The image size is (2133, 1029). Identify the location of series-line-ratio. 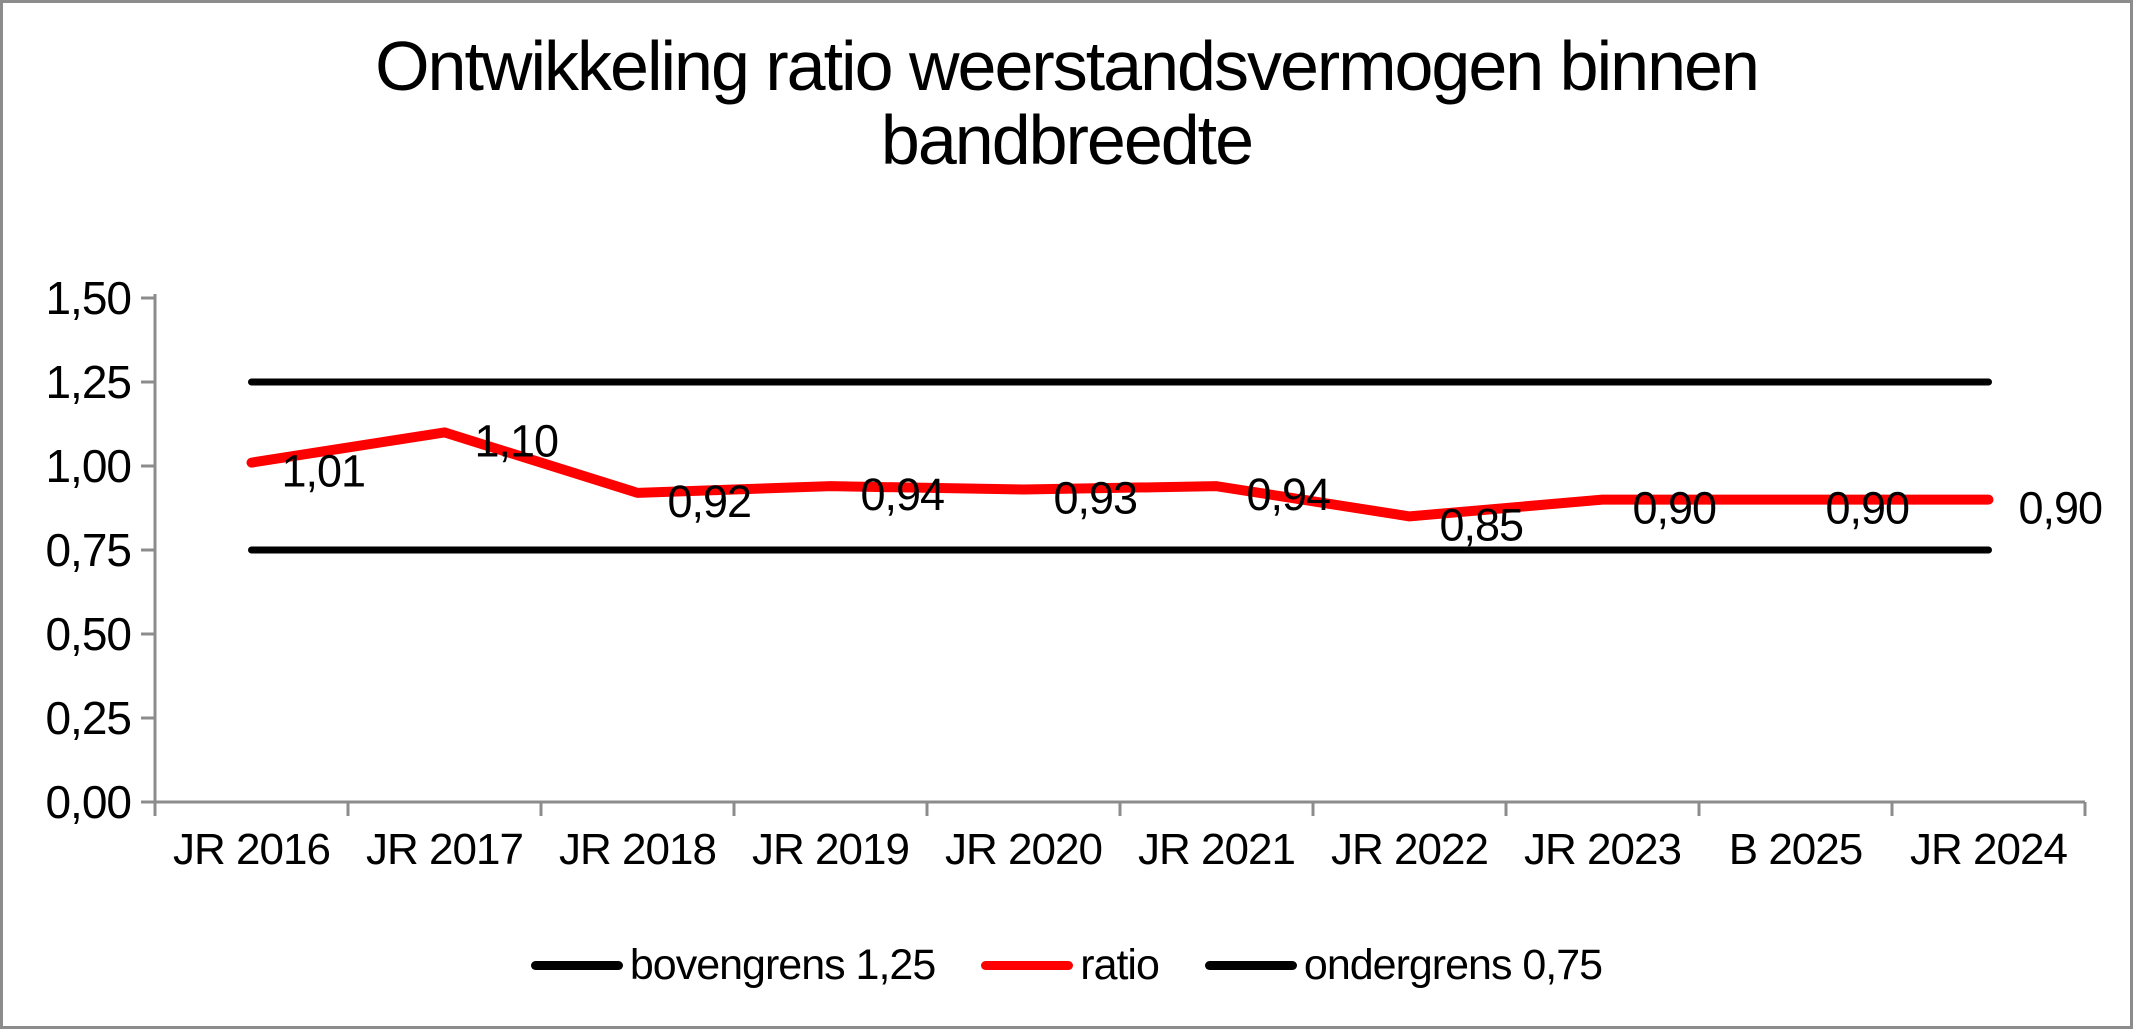
(1120, 474).